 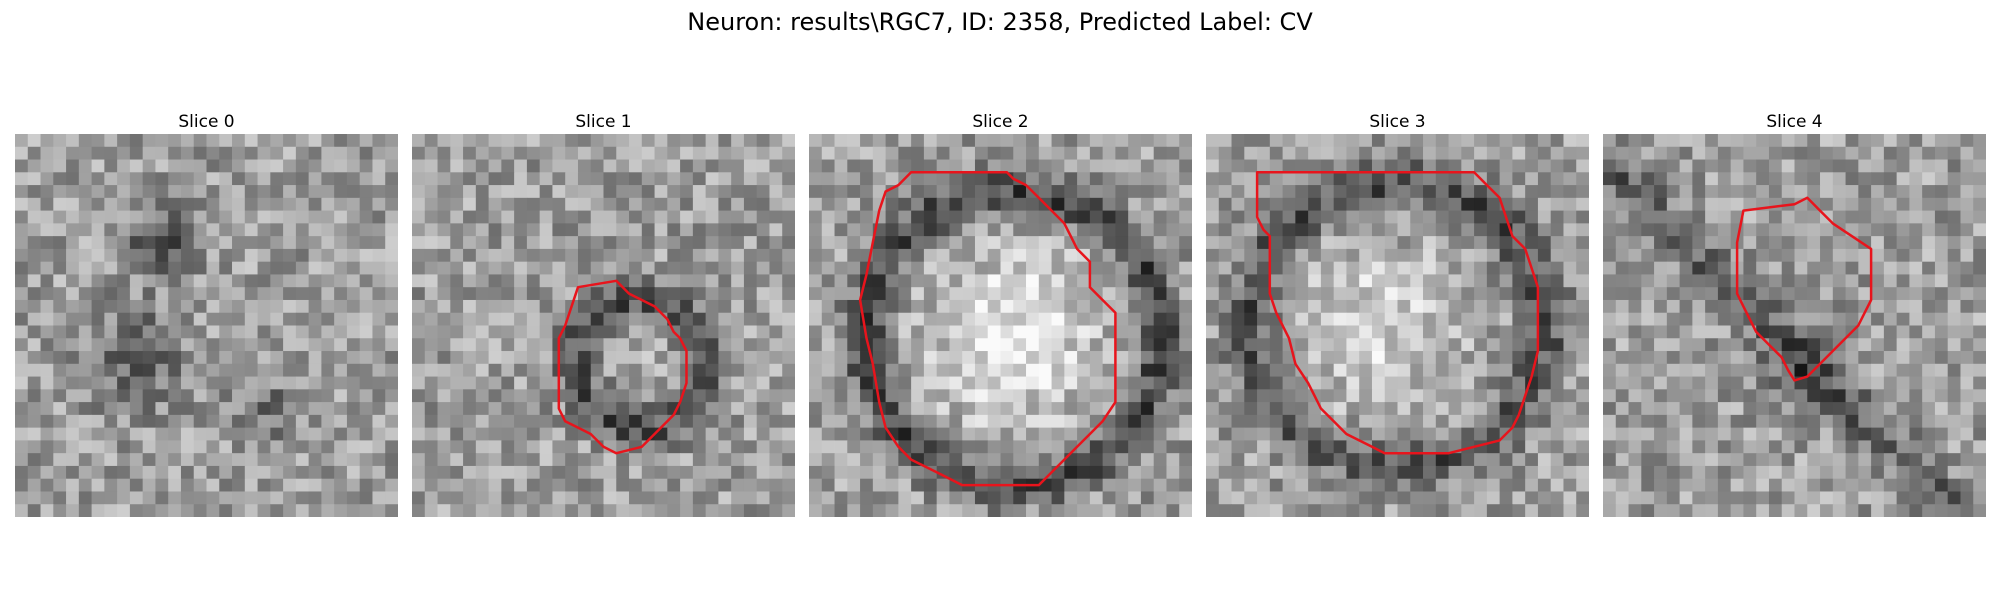 I want to click on slice-panel-4: Slice 4, so click(x=1794, y=313).